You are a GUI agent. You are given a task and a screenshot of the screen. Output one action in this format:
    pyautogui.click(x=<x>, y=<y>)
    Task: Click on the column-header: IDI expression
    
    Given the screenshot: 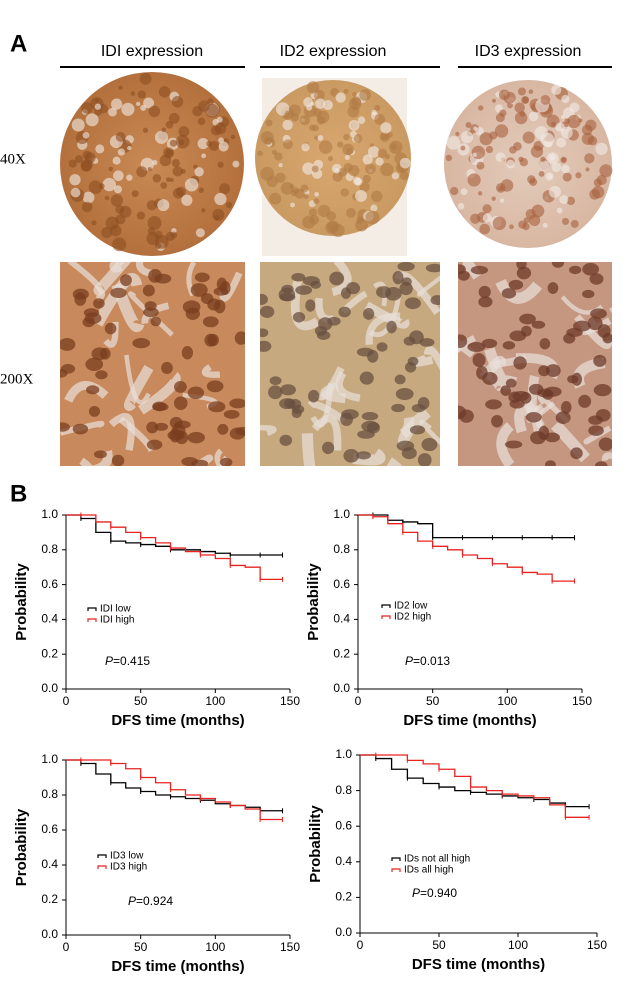 What is the action you would take?
    pyautogui.click(x=152, y=51)
    